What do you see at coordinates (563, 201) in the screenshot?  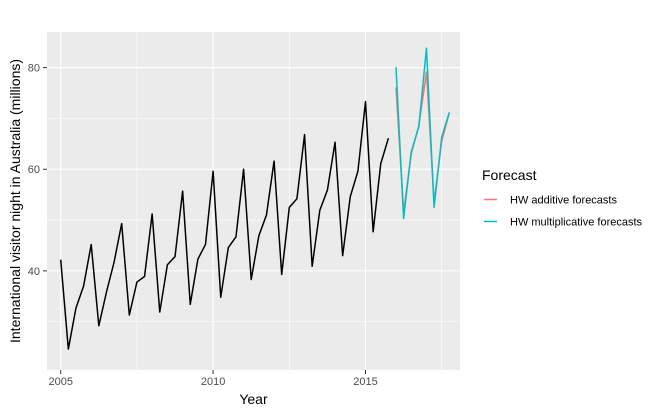 I see `legend-label: HW additive forecasts` at bounding box center [563, 201].